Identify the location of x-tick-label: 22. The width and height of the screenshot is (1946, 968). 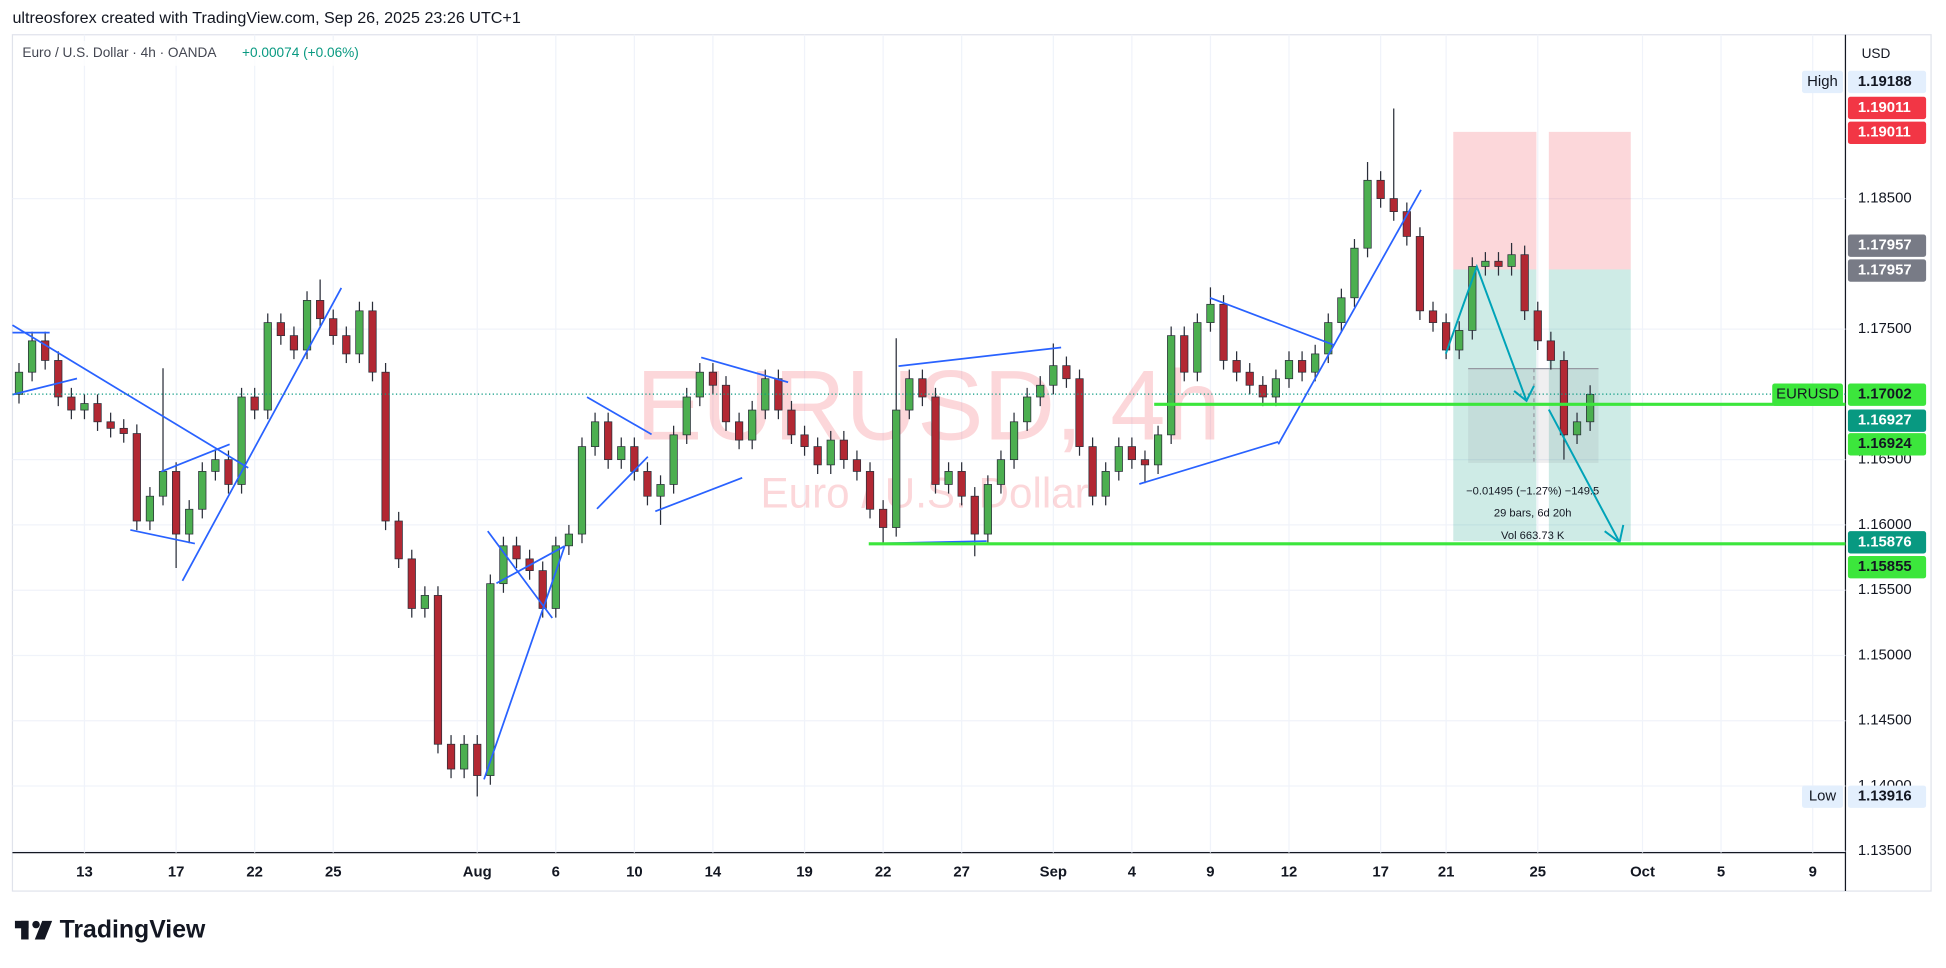
(883, 872).